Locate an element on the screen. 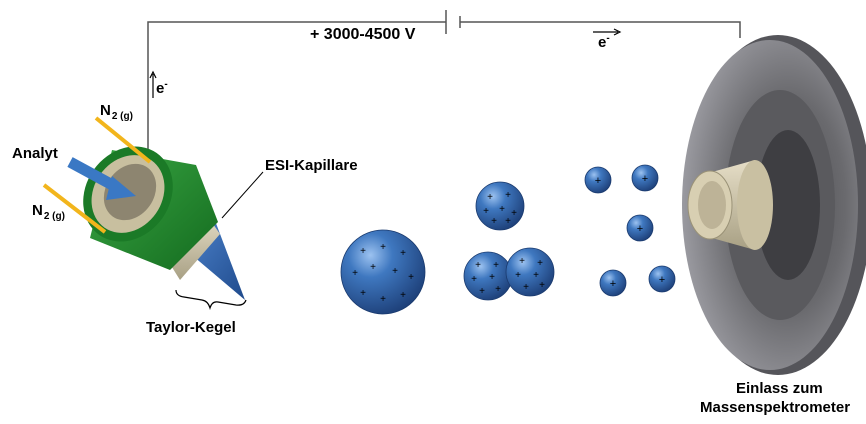 The width and height of the screenshot is (866, 424). inlet-label-line1: Einlass zum is located at coordinates (779, 388).